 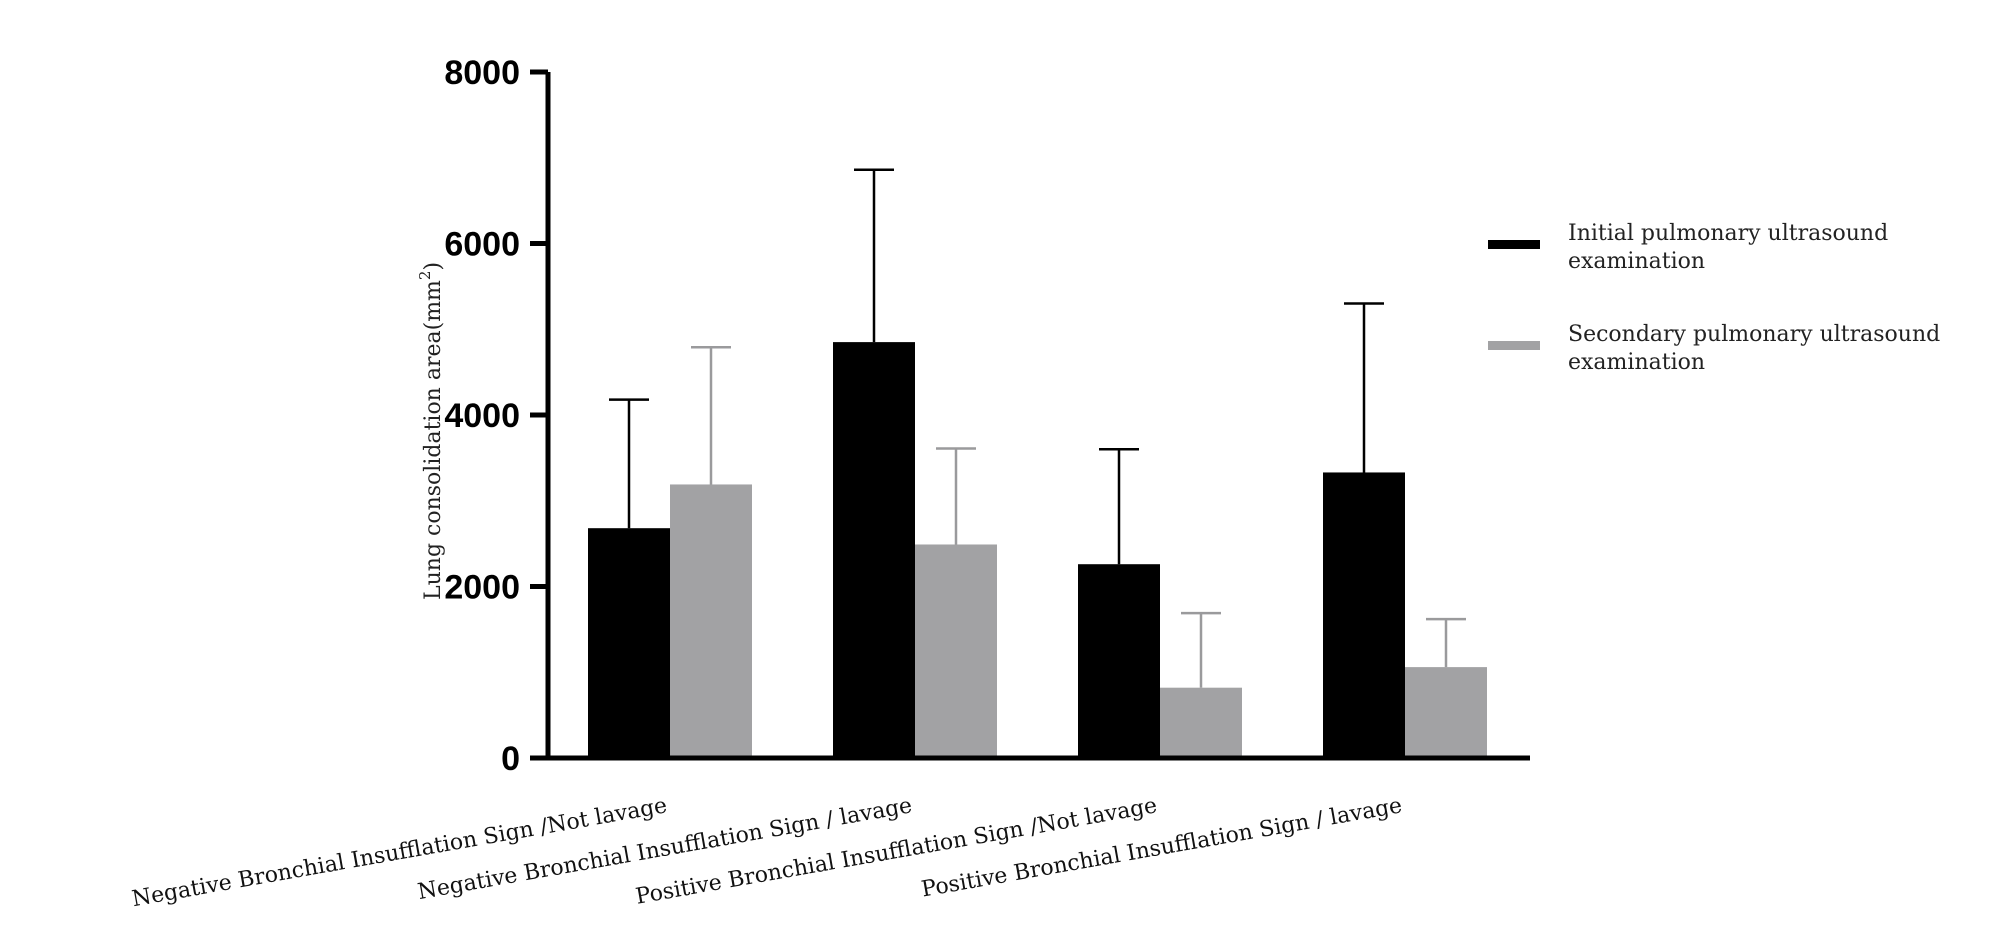 I want to click on y-tick-label-2000: 2000, so click(x=482, y=588).